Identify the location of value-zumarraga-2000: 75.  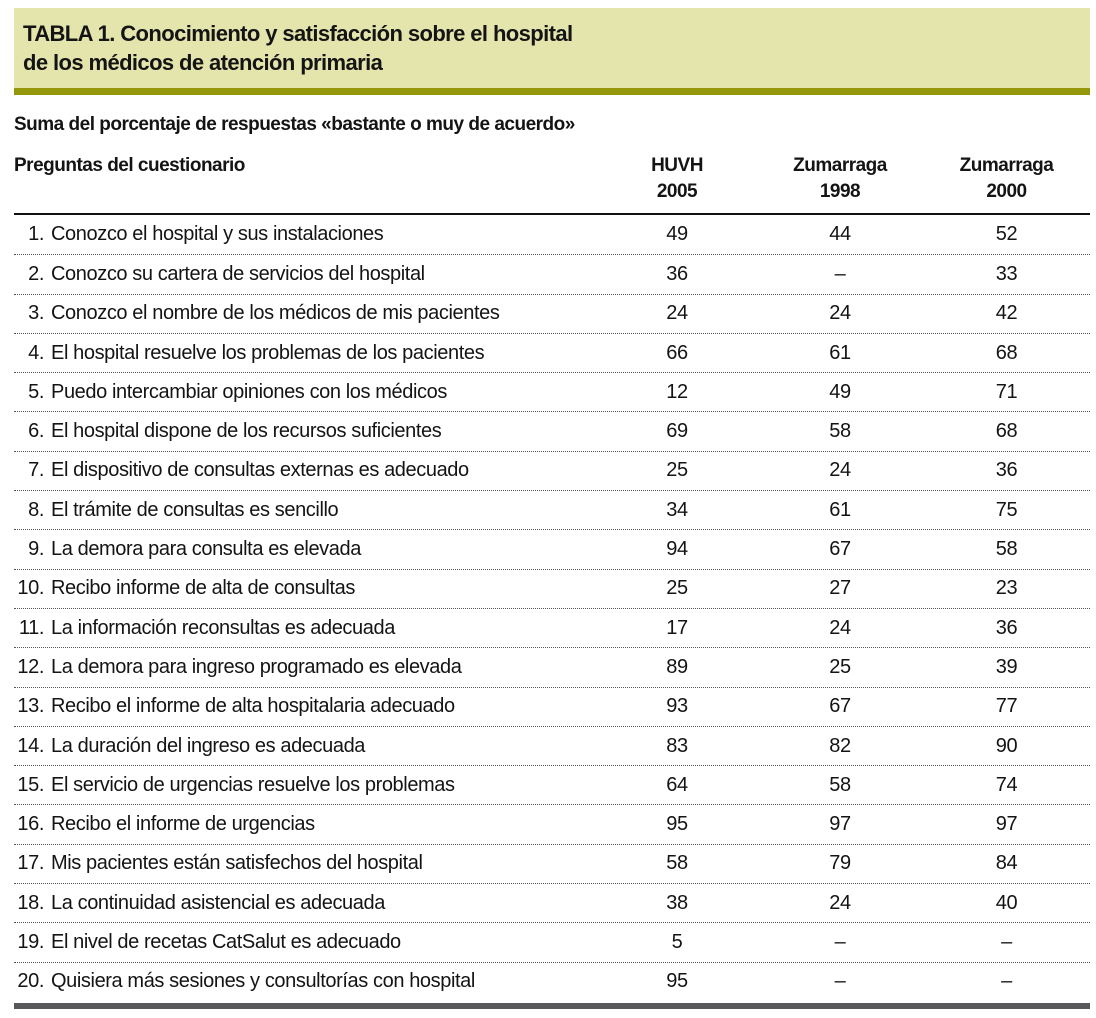
(1006, 509).